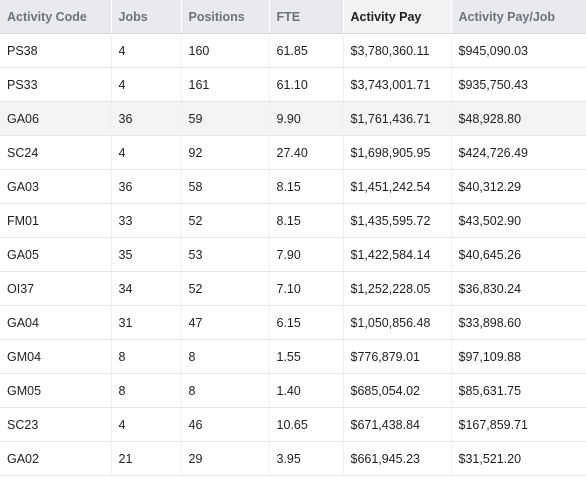 Image resolution: width=586 pixels, height=481 pixels. I want to click on table-row: GA03 36 58 8.15 $1,451,242.54 $40,312.29, so click(293, 186).